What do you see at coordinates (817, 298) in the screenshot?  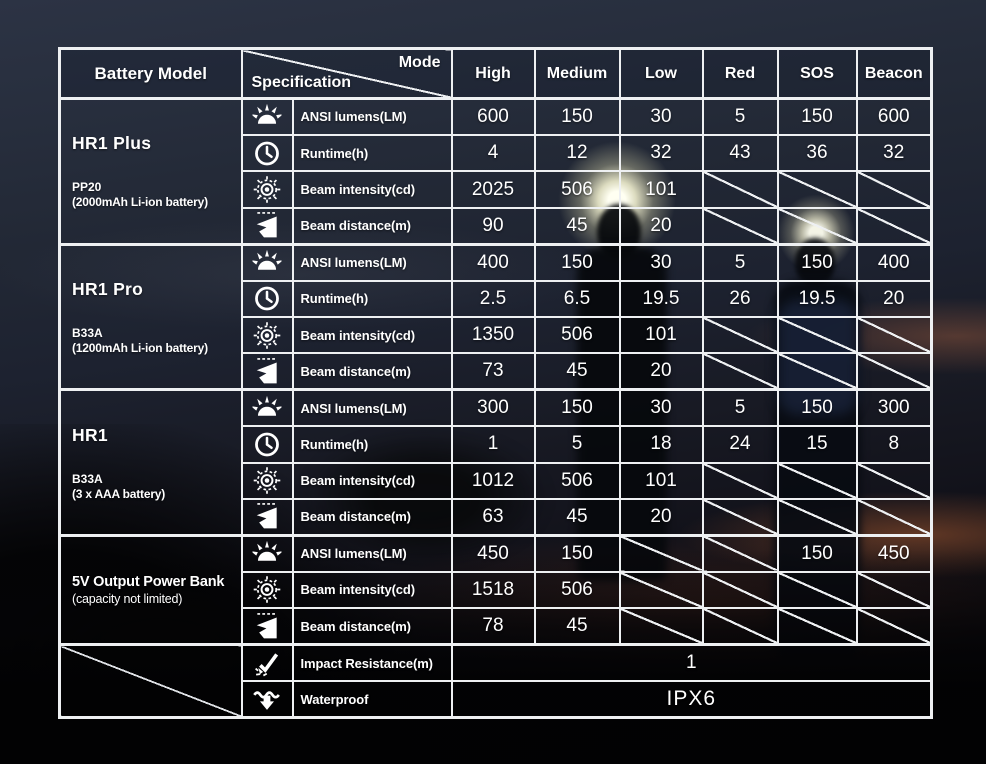 I see `spec-value: 19.5` at bounding box center [817, 298].